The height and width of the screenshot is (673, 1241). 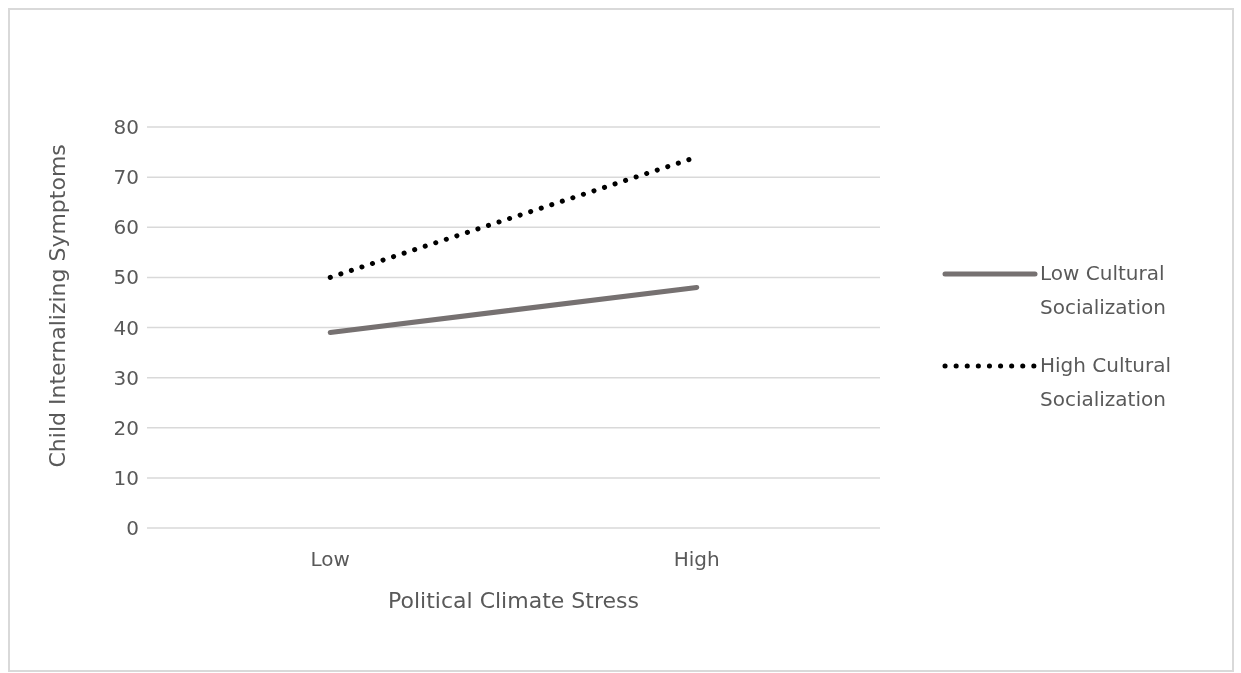 What do you see at coordinates (126, 477) in the screenshot?
I see `y-tick-label: 10` at bounding box center [126, 477].